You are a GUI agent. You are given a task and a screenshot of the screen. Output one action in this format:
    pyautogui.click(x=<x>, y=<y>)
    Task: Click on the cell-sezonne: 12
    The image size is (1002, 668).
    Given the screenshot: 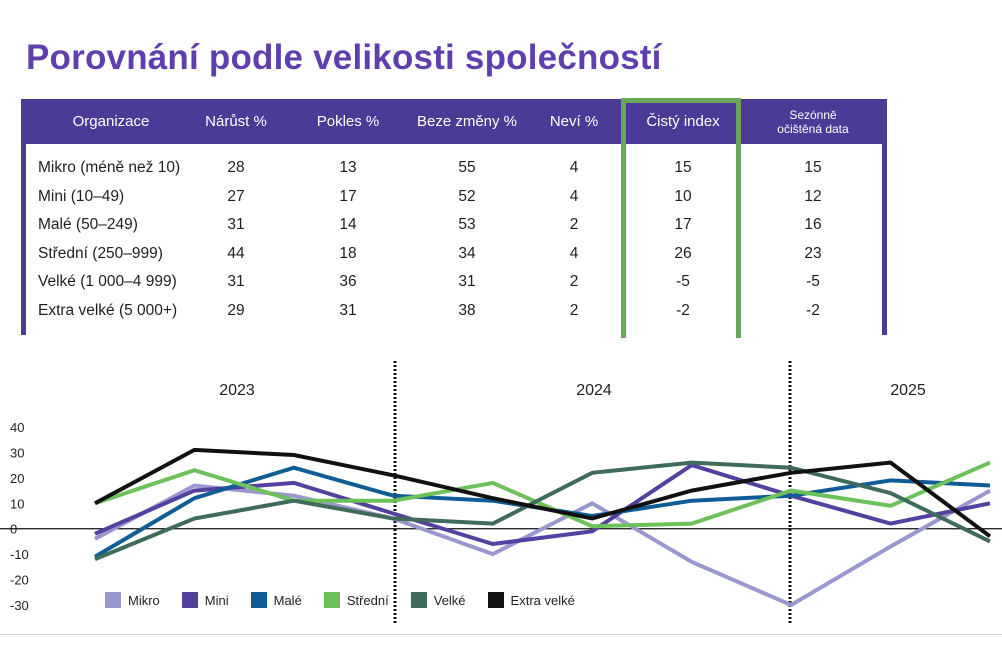 What is the action you would take?
    pyautogui.click(x=813, y=196)
    